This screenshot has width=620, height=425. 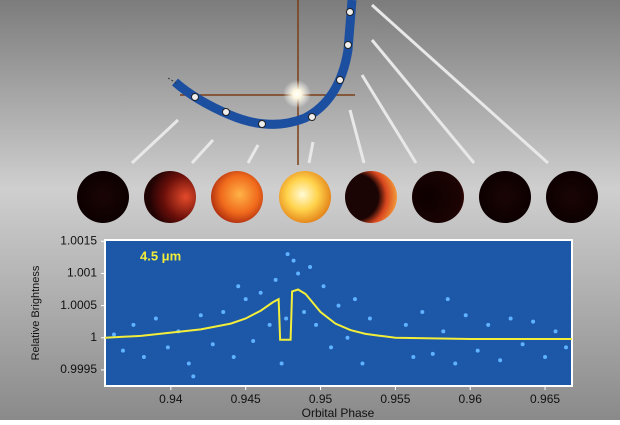 What do you see at coordinates (338, 413) in the screenshot?
I see `x-axis-title: Orbital Phase` at bounding box center [338, 413].